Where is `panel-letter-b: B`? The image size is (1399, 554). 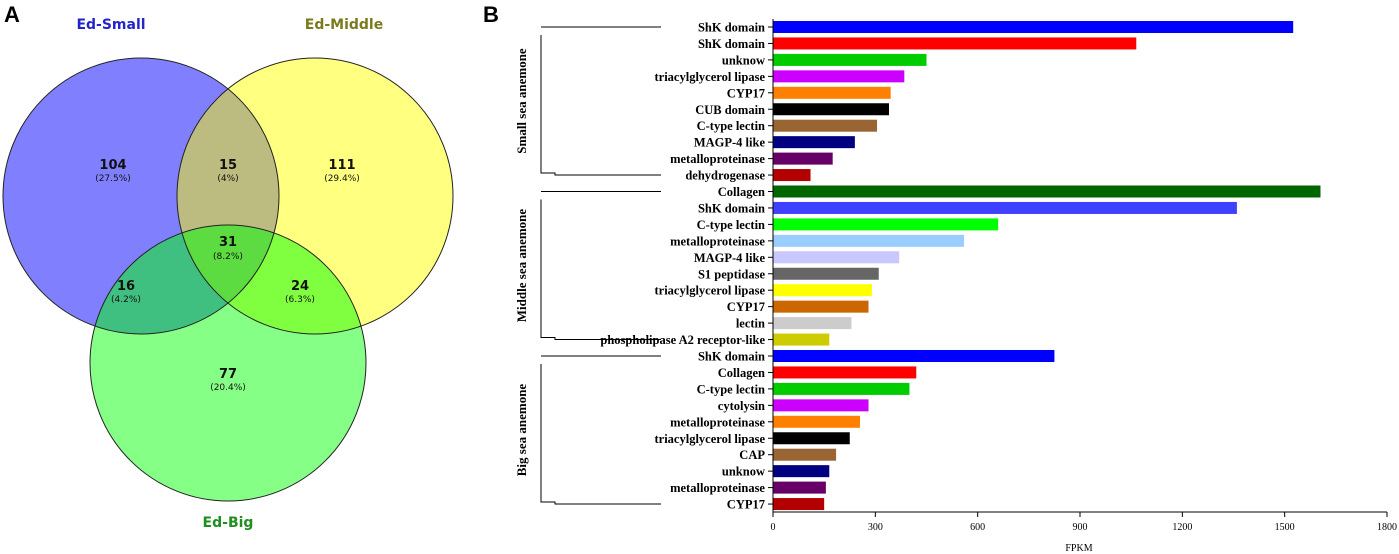
panel-letter-b: B is located at coordinates (491, 14).